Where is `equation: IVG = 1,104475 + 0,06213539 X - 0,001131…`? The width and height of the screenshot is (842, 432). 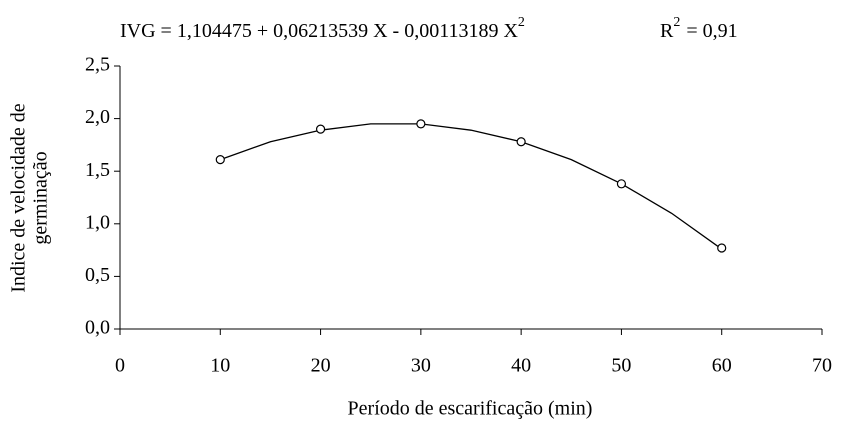 equation: IVG = 1,104475 + 0,06213539 X - 0,001131… is located at coordinates (322, 28).